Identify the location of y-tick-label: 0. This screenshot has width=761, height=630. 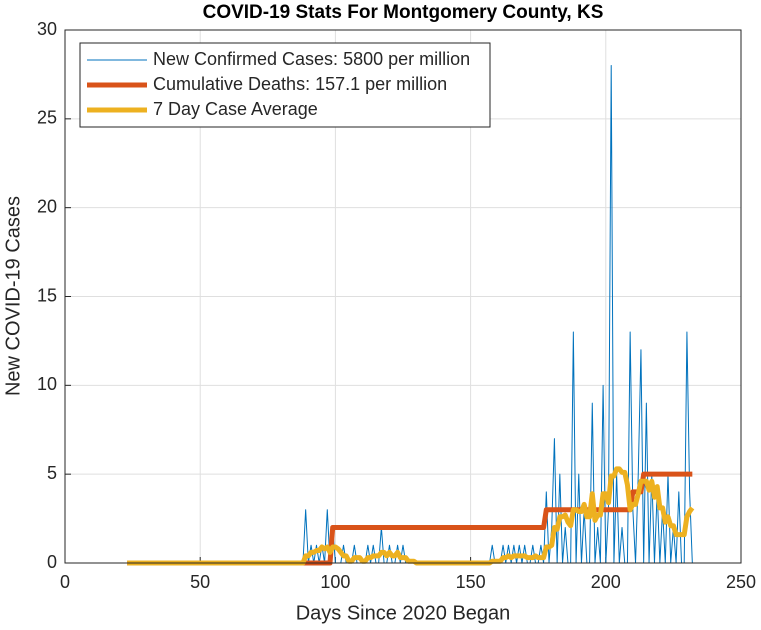
(52, 562).